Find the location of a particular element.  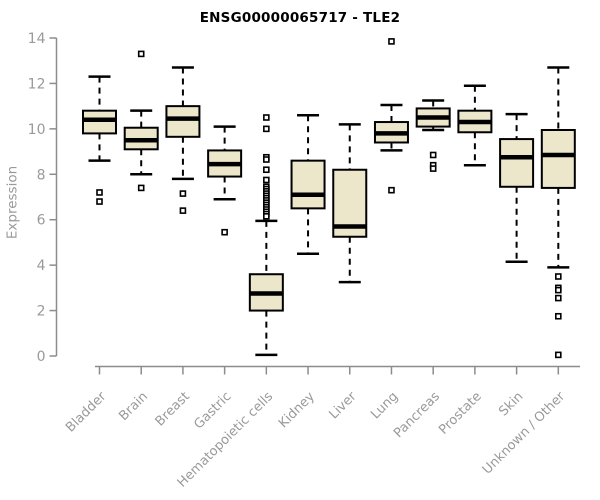

y-tick-label: 6 is located at coordinates (41, 221).